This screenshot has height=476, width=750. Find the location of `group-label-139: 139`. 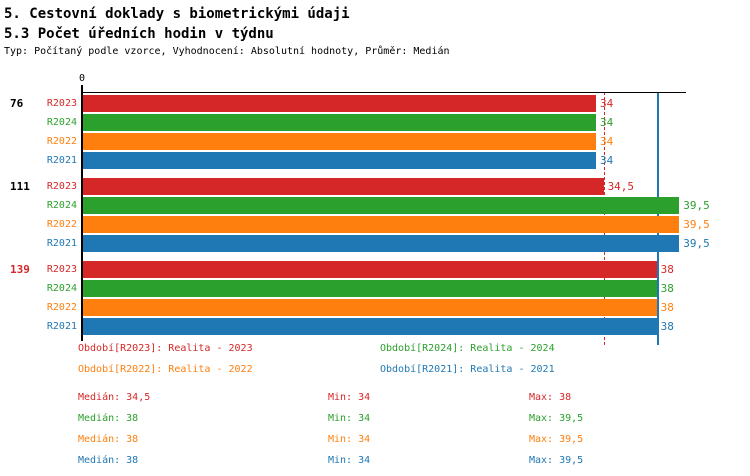

group-label-139: 139 is located at coordinates (20, 269).